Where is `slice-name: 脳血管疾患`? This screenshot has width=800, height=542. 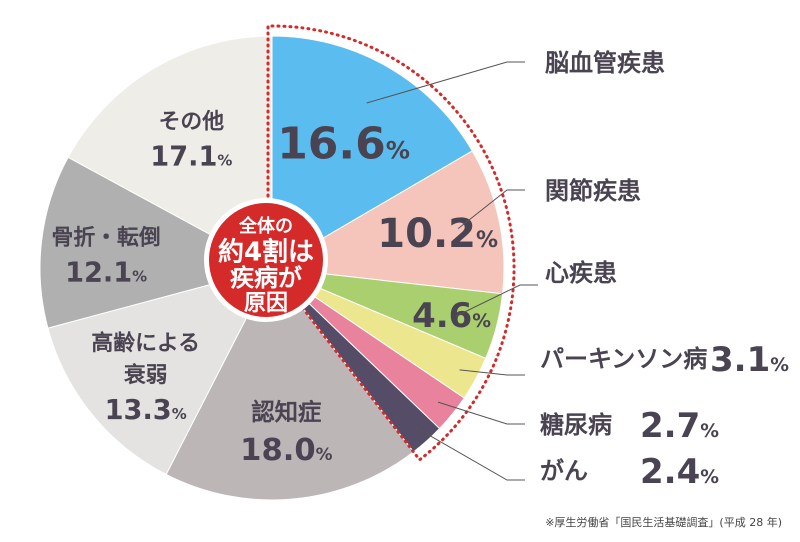
slice-name: 脳血管疾患 is located at coordinates (605, 63).